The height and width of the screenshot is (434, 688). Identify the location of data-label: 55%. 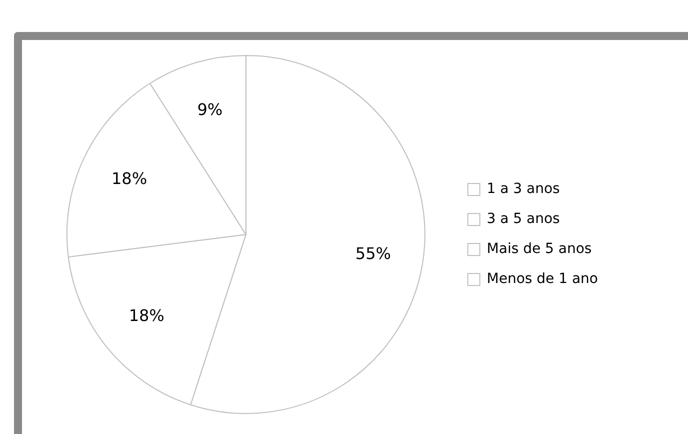
(373, 253).